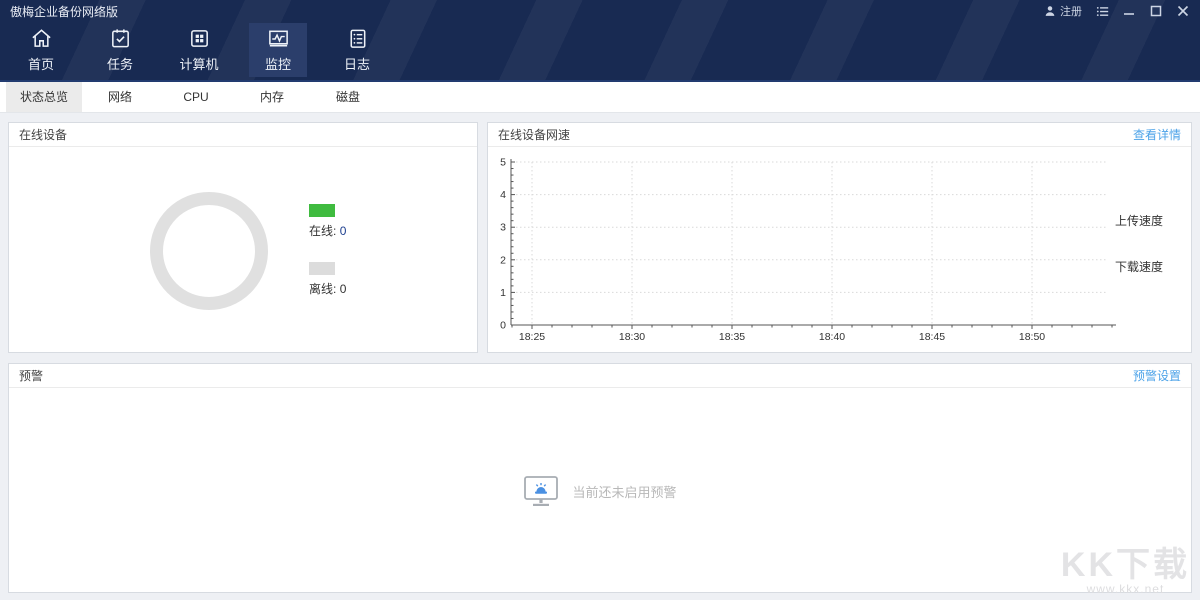  I want to click on nav-label: 首页, so click(40, 64).